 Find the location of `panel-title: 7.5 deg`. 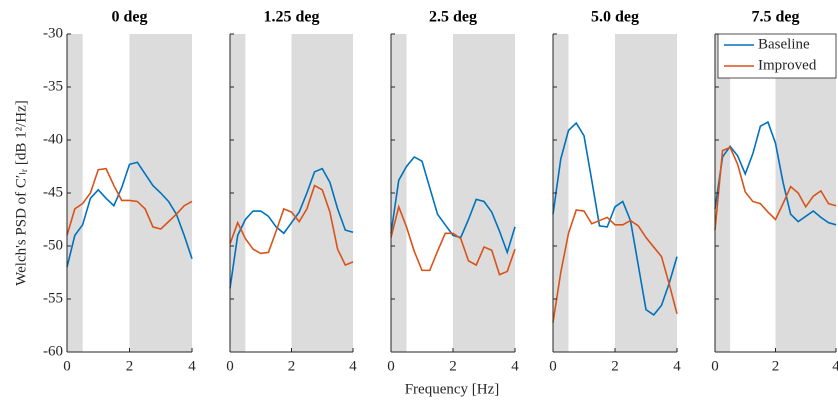

panel-title: 7.5 deg is located at coordinates (776, 17).